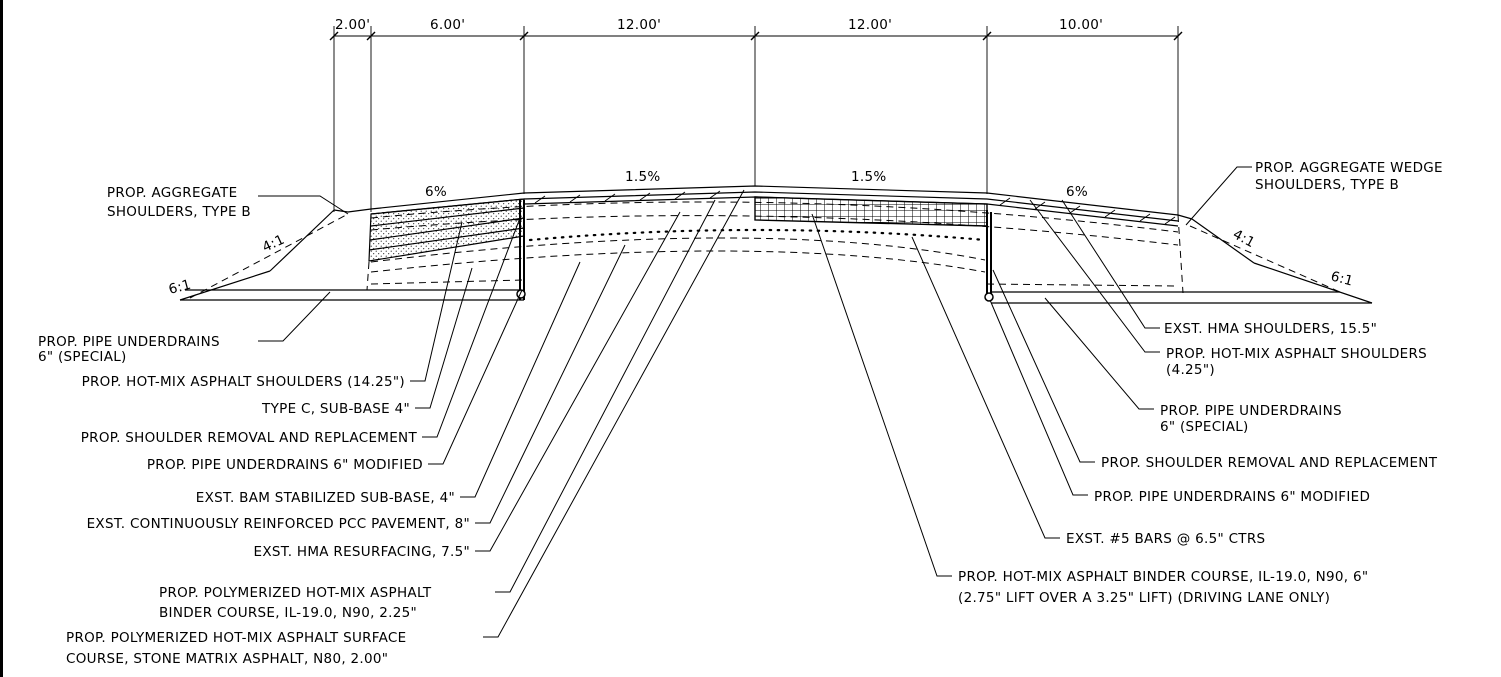 This screenshot has height=677, width=1501. I want to click on callout-left-shoulder-removal: PROP. SHOULDER REMOVAL AND REPLACEMENT, so click(249, 438).